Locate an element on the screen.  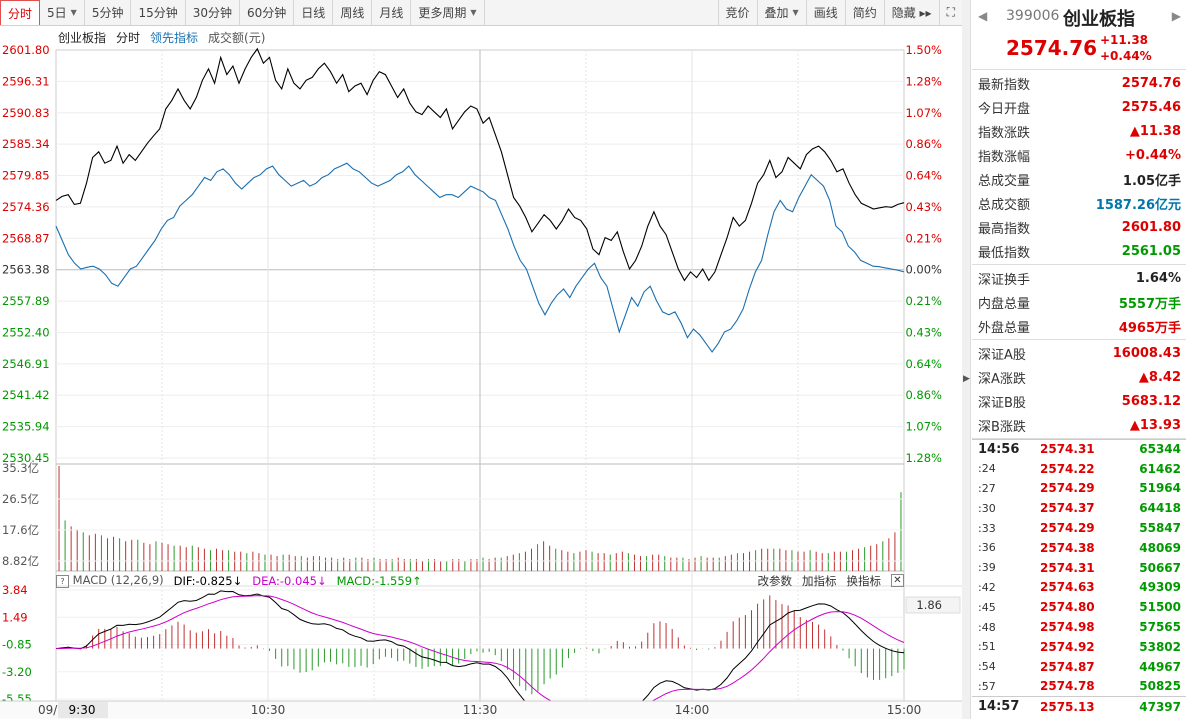
time-cursor-box is located at coordinates (83, 710).